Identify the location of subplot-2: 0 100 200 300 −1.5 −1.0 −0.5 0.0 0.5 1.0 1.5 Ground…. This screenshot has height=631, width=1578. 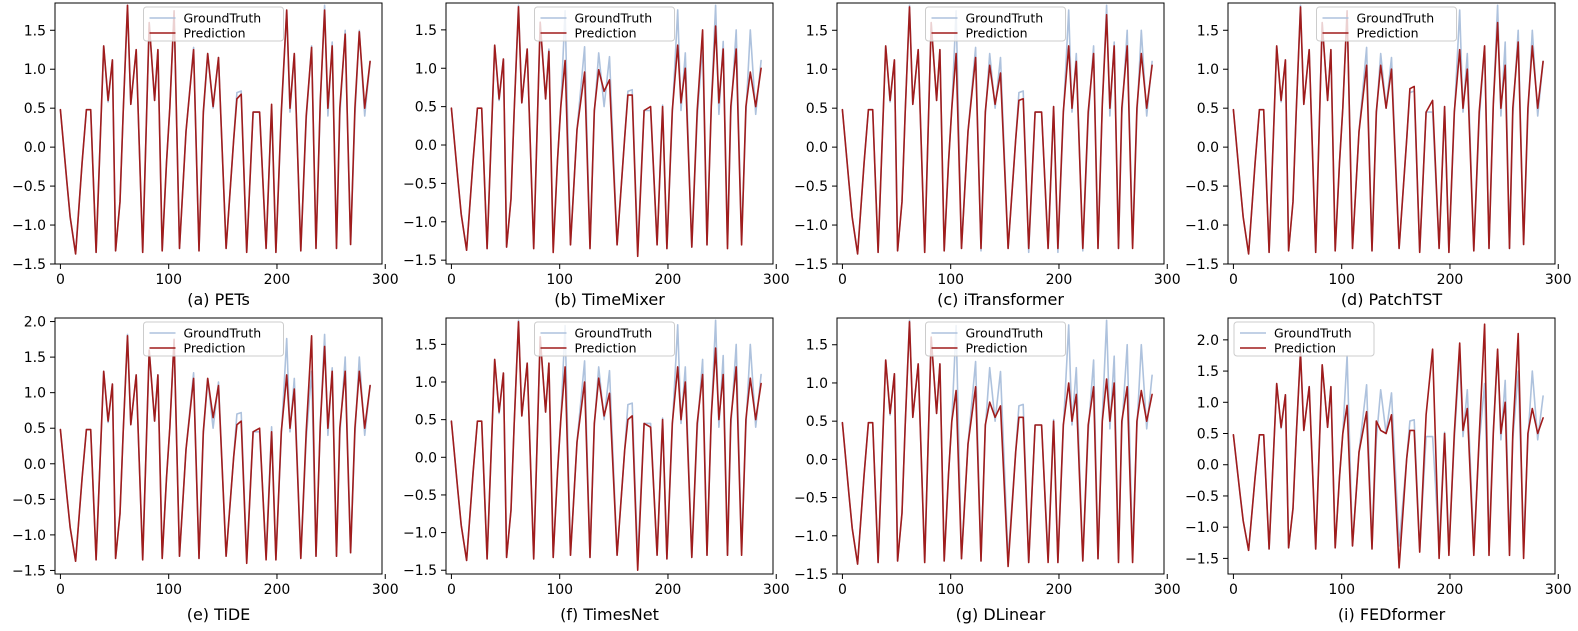
(596, 145).